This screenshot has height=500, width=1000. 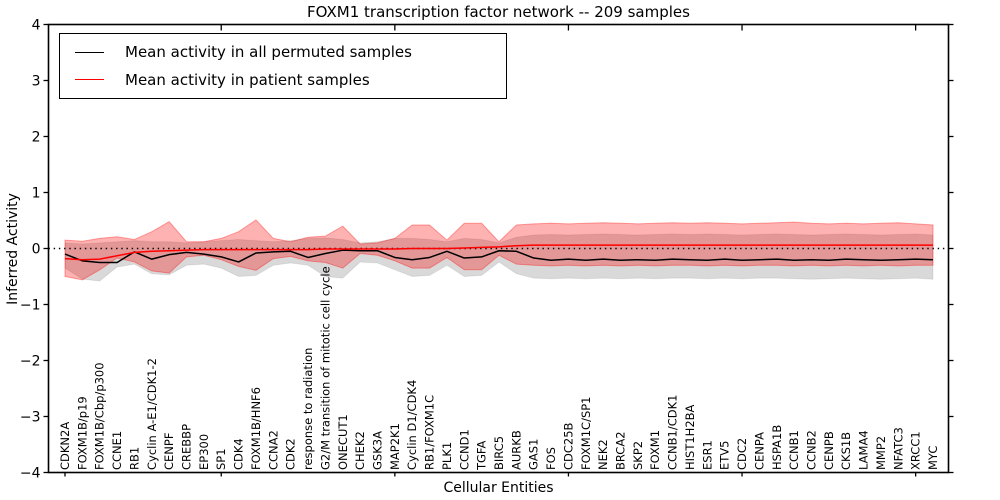 What do you see at coordinates (36, 194) in the screenshot?
I see `y-tick-label: 1` at bounding box center [36, 194].